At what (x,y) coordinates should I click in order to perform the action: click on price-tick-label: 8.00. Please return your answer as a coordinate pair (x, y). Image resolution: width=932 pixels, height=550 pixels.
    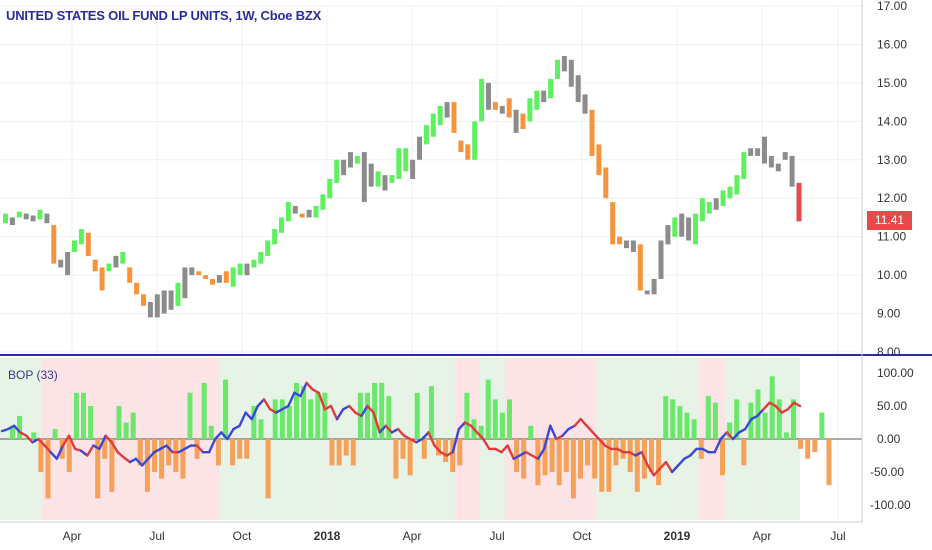
    Looking at the image, I should click on (889, 352).